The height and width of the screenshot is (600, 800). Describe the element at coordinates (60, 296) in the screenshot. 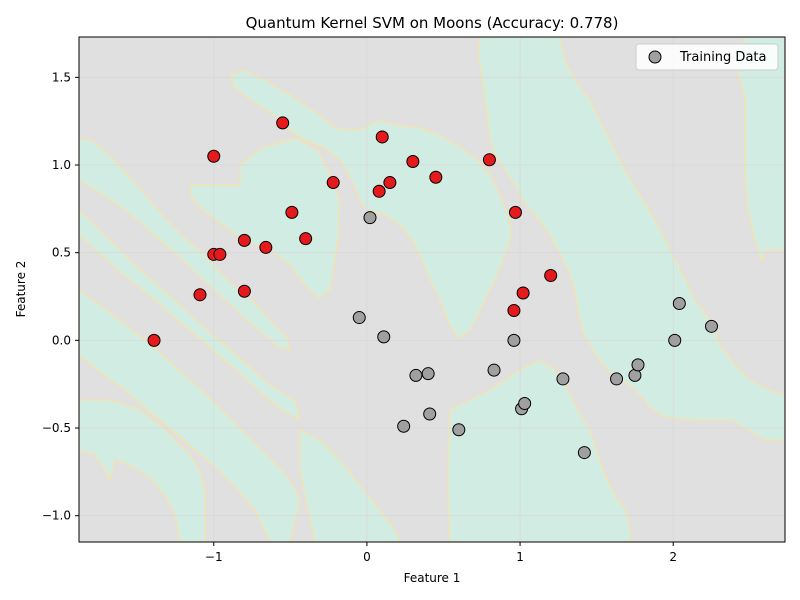

I see `y-axis: −1.0 −0.5 0.0 0.5 1.0 1.5` at that location.